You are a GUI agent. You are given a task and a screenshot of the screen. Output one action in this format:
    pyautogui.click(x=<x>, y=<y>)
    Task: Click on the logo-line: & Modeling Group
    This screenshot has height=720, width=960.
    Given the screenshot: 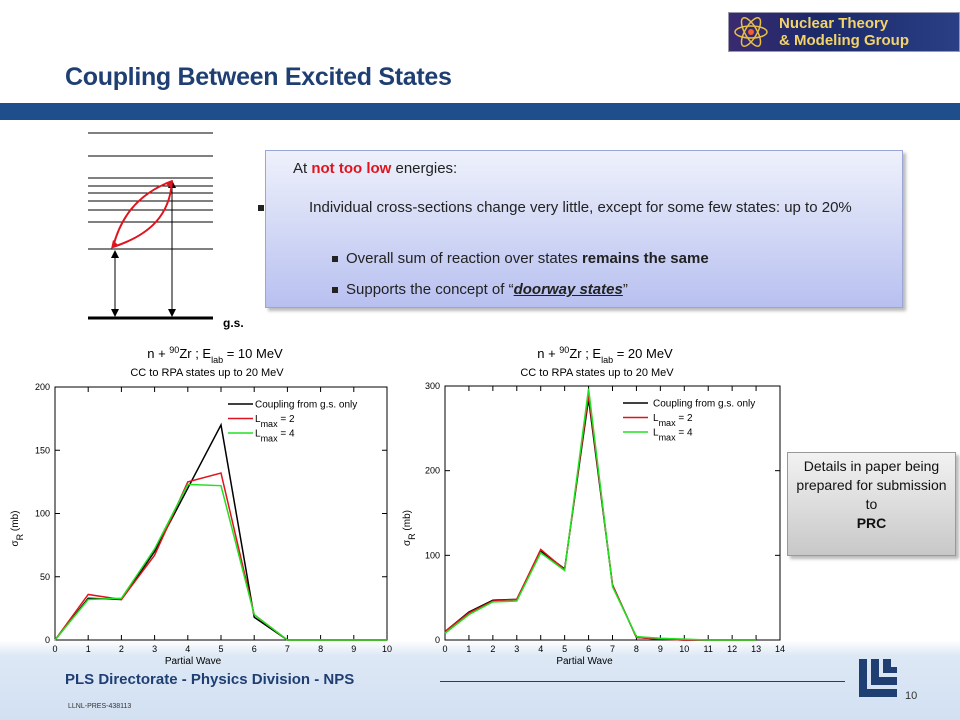 What is the action you would take?
    pyautogui.click(x=844, y=40)
    